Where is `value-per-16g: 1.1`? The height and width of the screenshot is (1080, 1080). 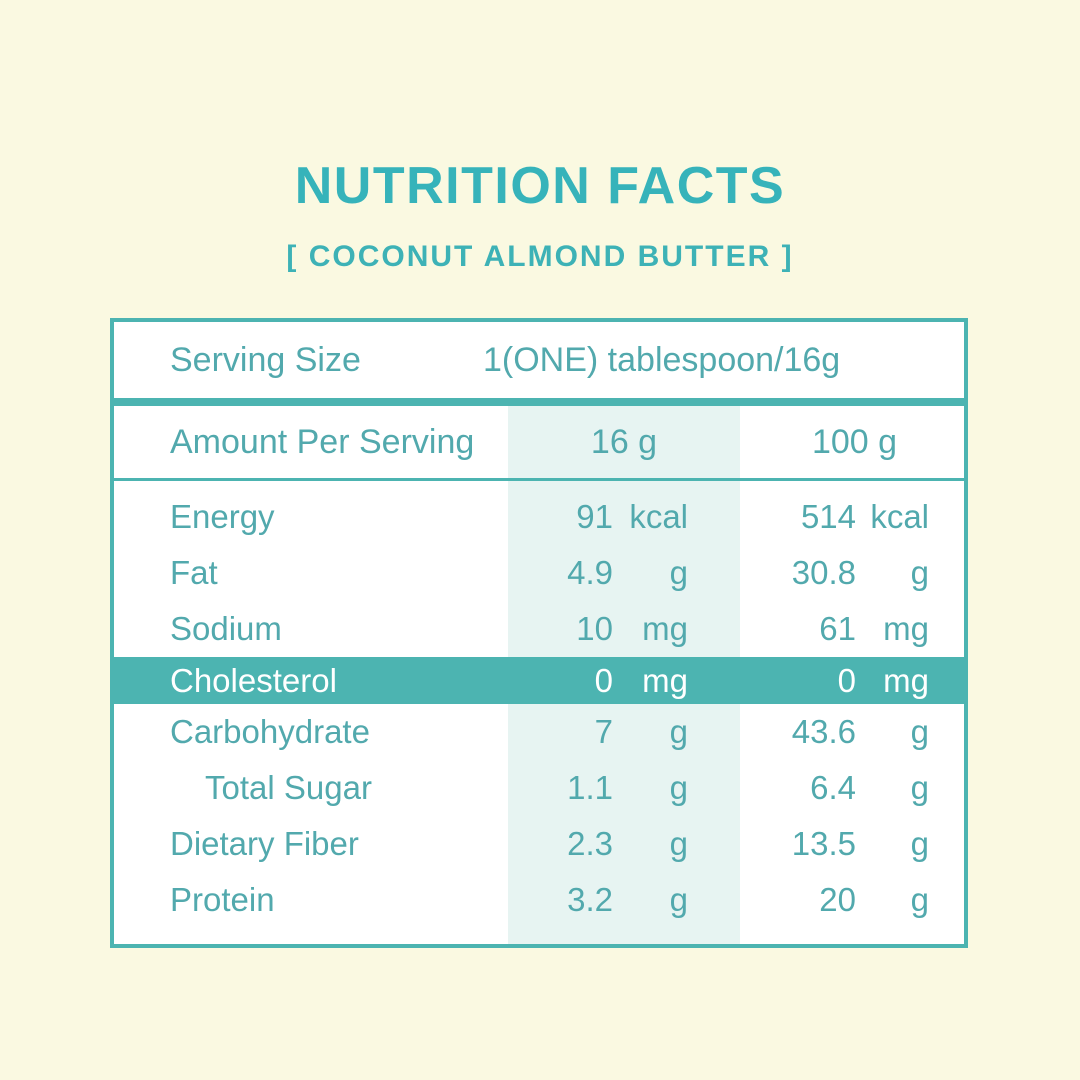
value-per-16g: 1.1 is located at coordinates (590, 787).